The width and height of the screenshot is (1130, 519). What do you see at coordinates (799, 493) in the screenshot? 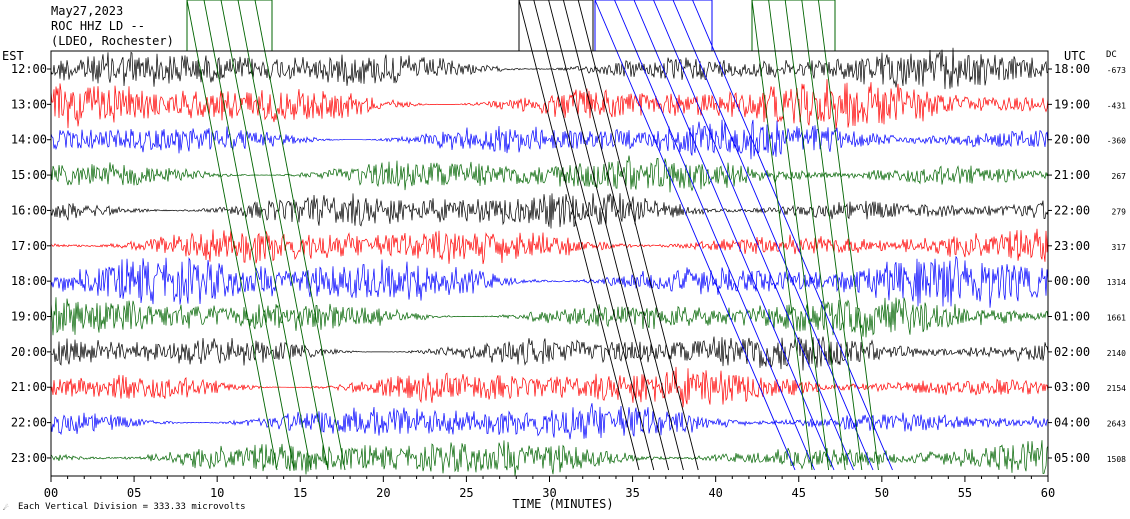
I see `x-tick-label: 45` at bounding box center [799, 493].